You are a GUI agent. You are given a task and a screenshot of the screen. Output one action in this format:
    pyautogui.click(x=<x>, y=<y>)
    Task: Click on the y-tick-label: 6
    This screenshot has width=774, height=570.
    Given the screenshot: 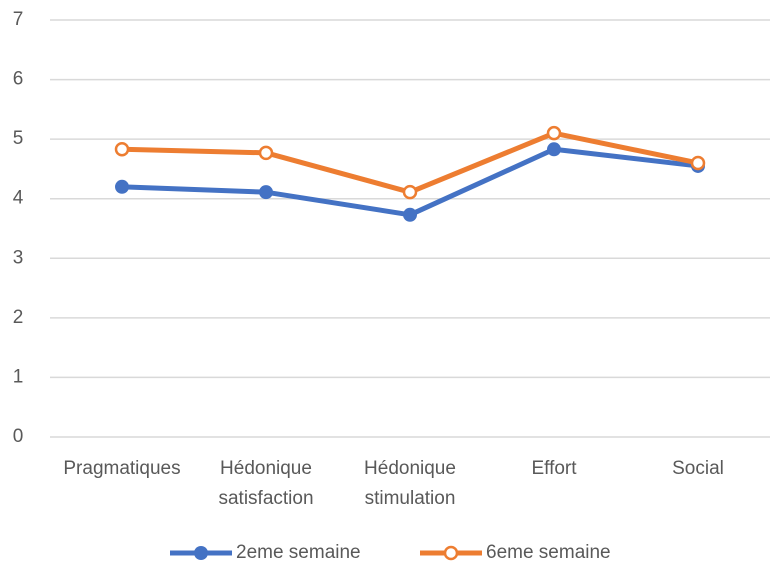 What is the action you would take?
    pyautogui.click(x=18, y=79)
    